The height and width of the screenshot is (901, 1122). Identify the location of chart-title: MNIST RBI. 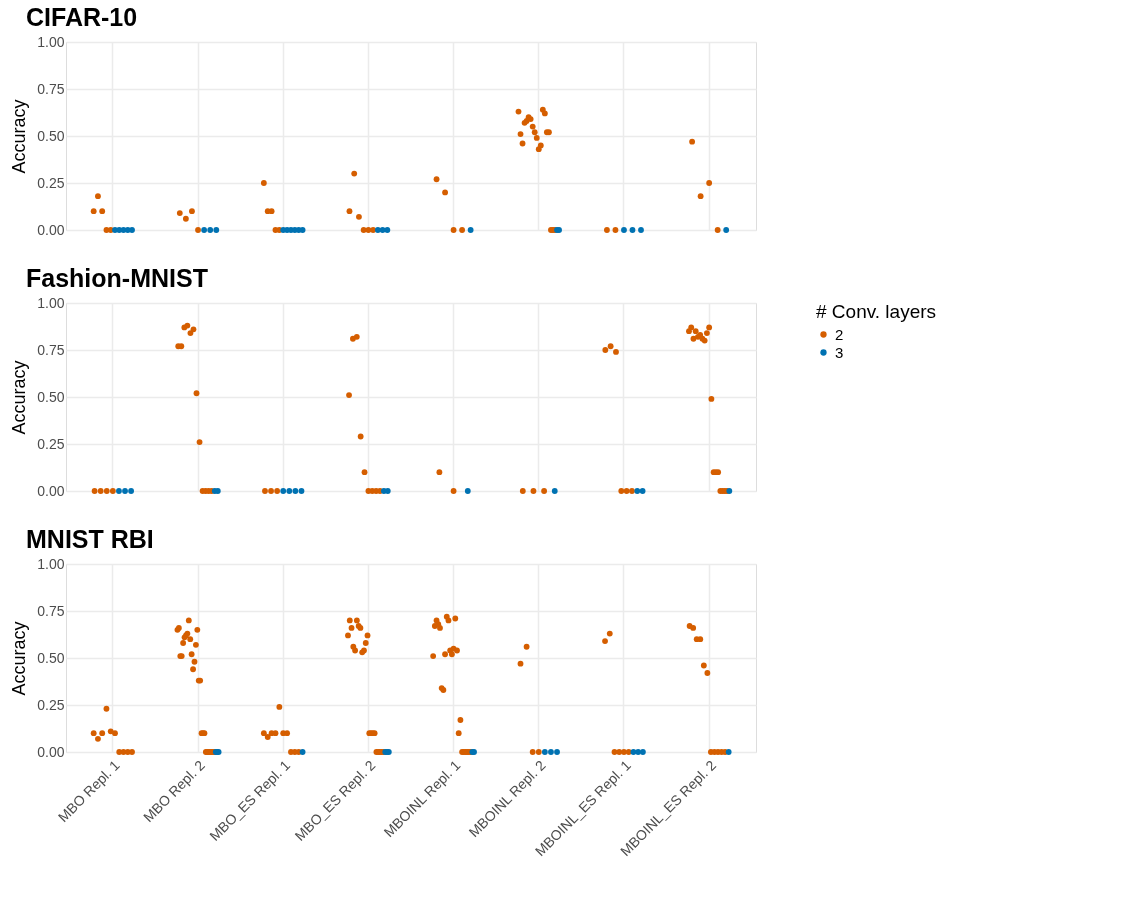
(90, 539).